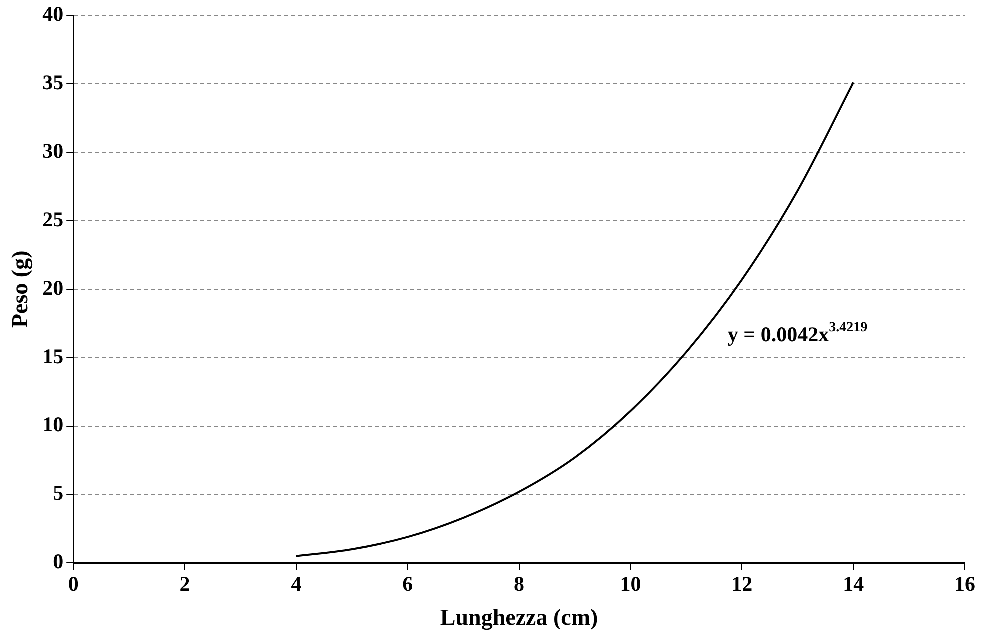 The height and width of the screenshot is (641, 981). Describe the element at coordinates (519, 584) in the screenshot. I see `x-tick-label: 8` at that location.